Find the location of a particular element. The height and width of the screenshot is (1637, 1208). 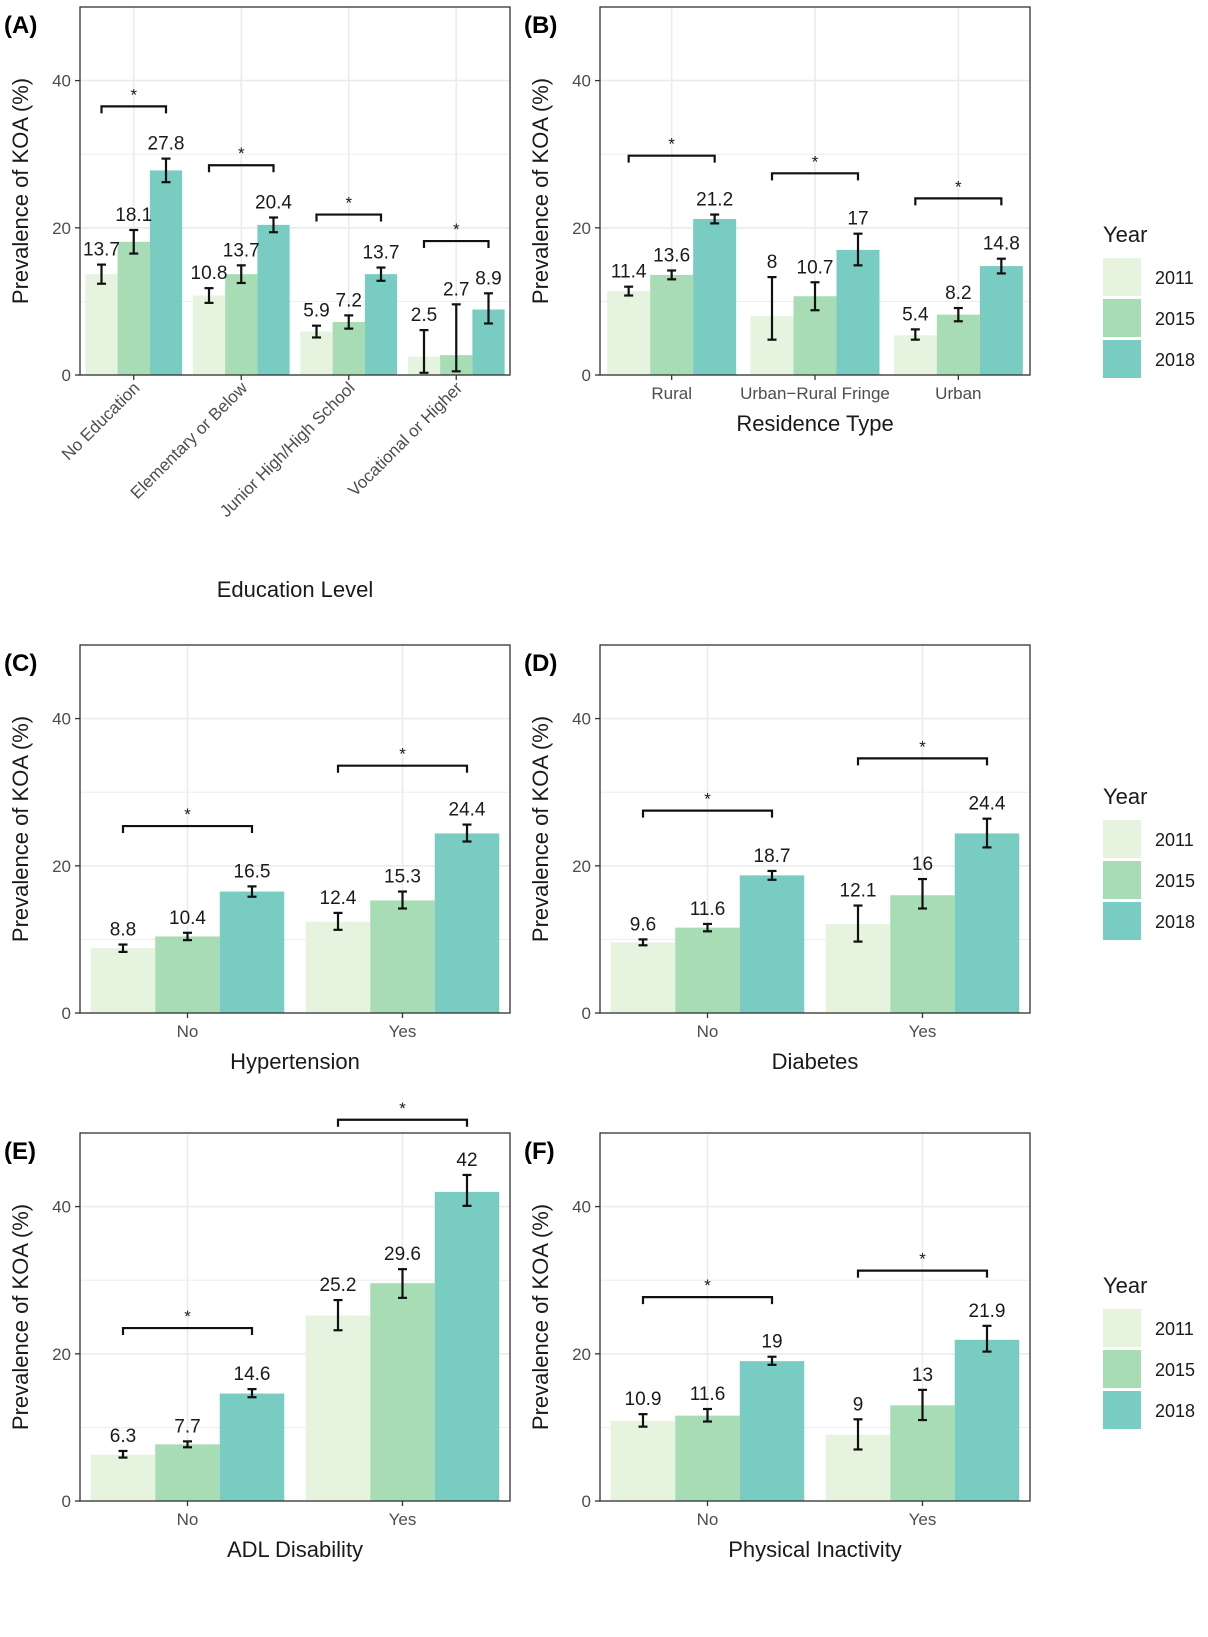

data-label: 16 is located at coordinates (922, 864).